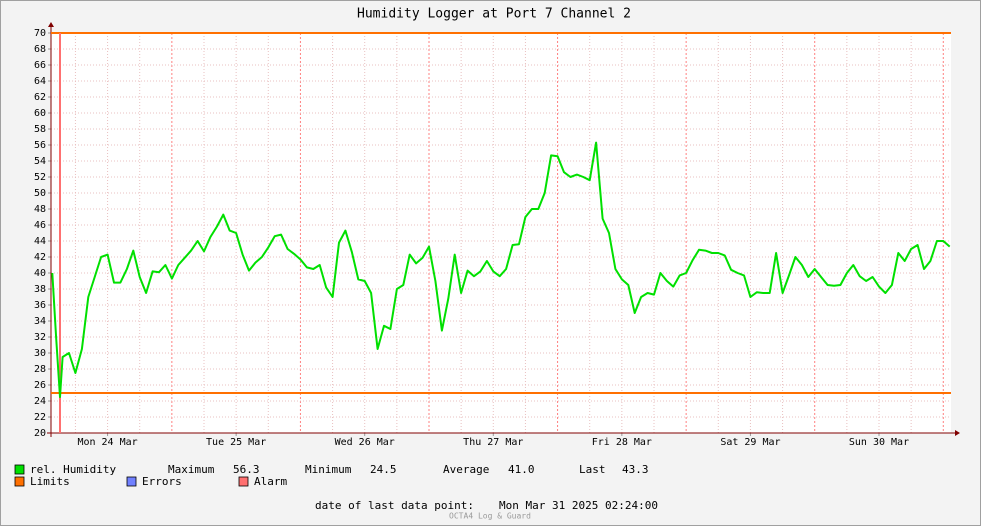  I want to click on footer-value: Mon Mar 31 2025 02:24:00, so click(578, 505).